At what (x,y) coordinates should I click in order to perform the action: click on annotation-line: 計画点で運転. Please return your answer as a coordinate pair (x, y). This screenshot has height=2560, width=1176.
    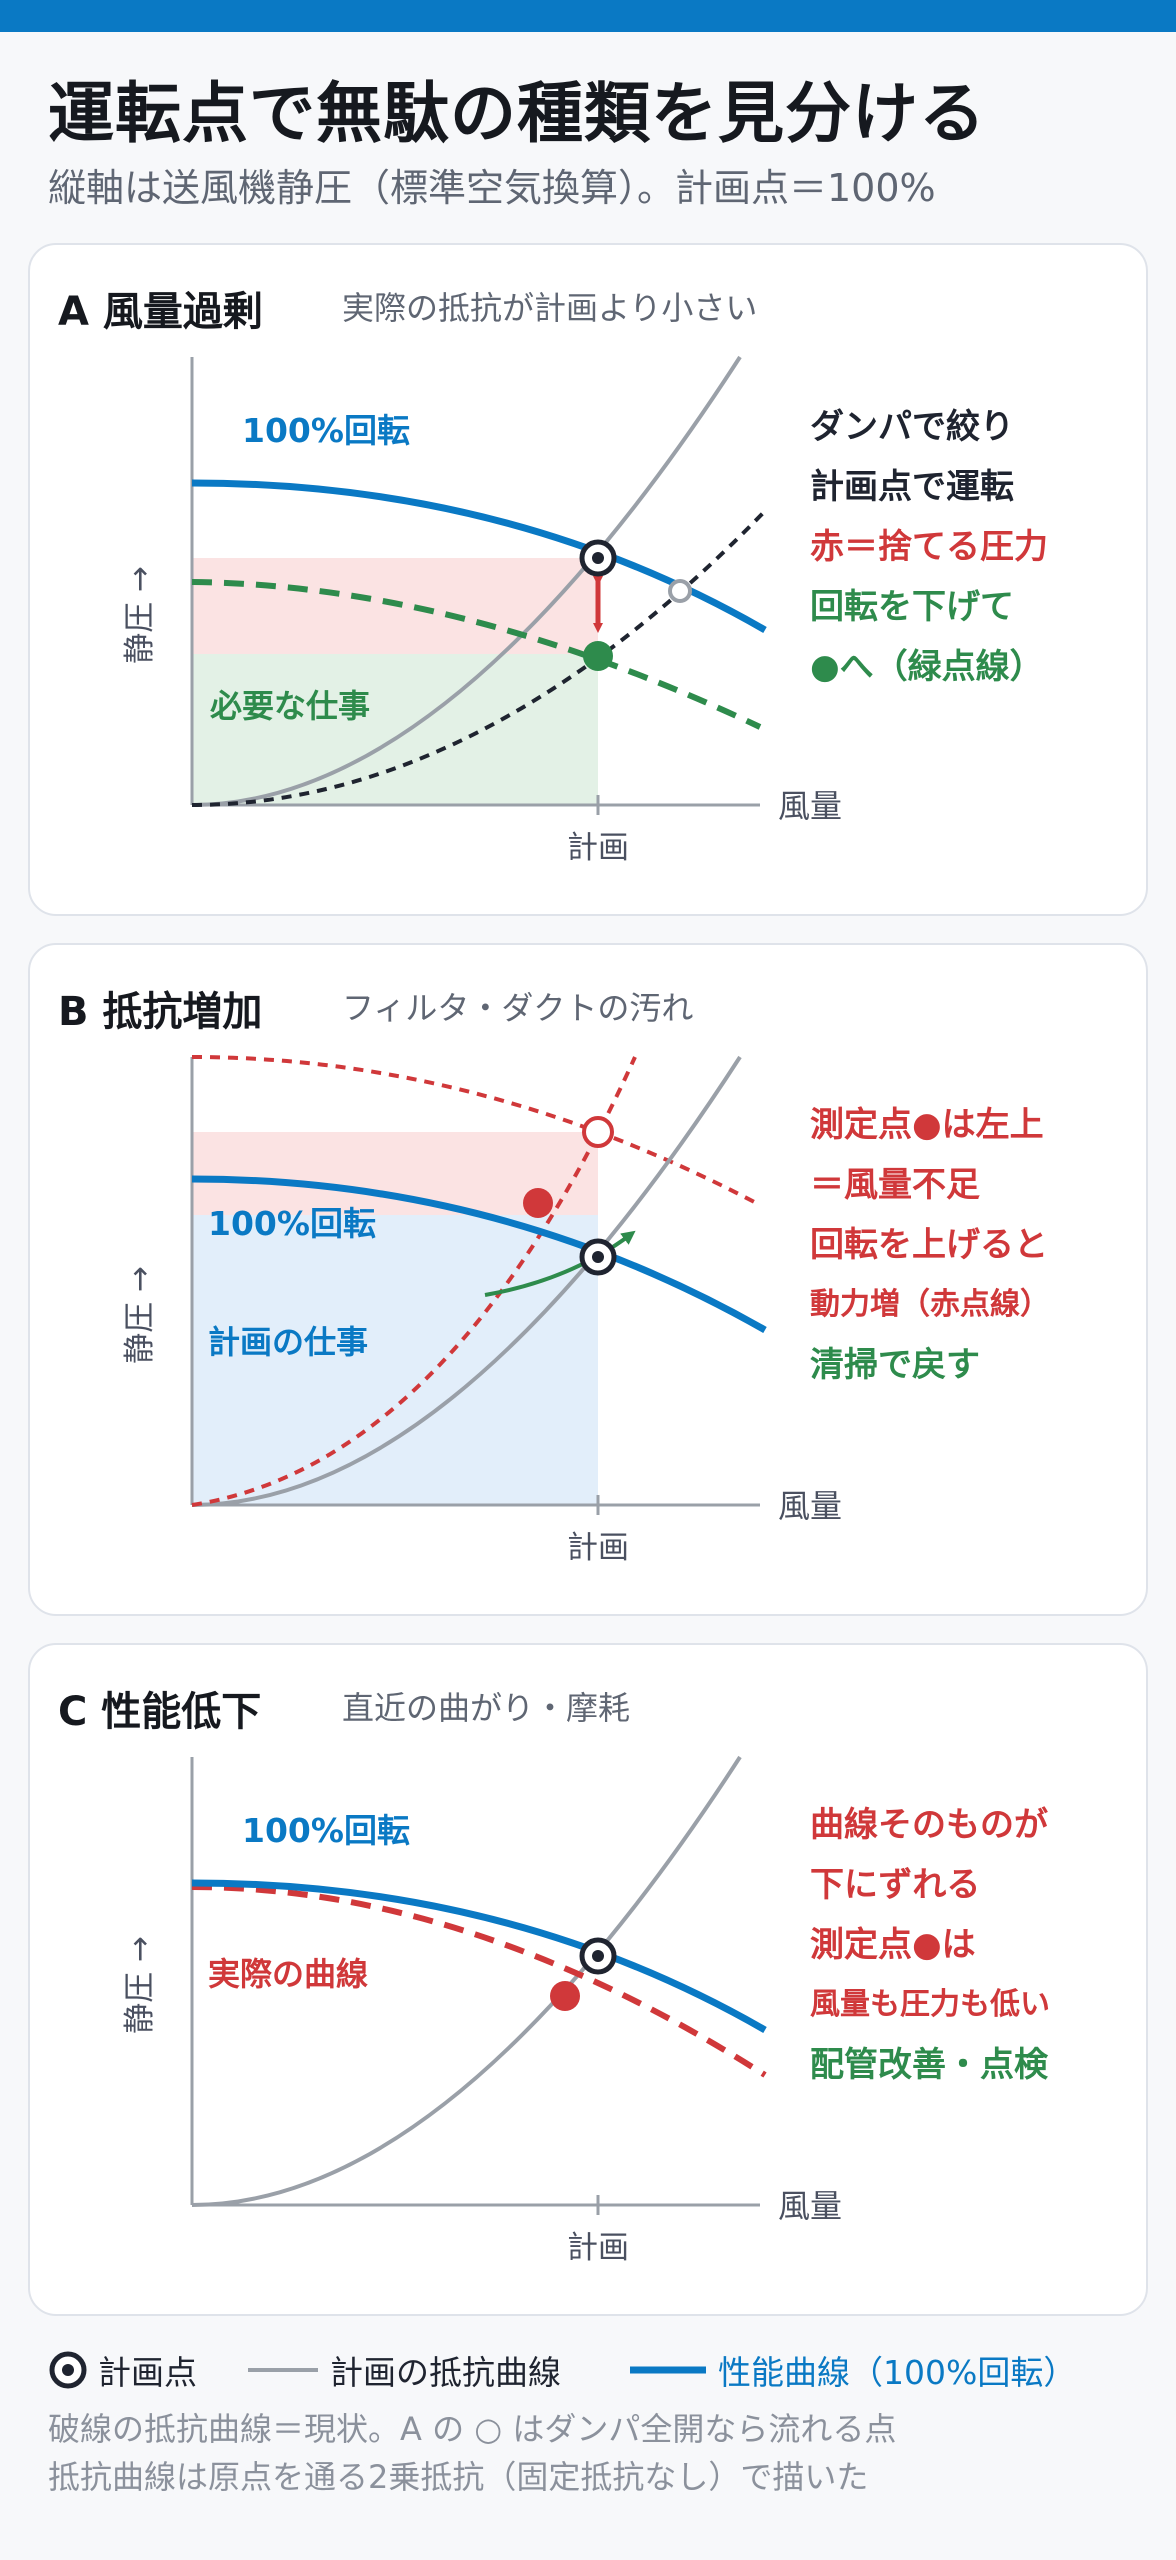
    Looking at the image, I should click on (912, 487).